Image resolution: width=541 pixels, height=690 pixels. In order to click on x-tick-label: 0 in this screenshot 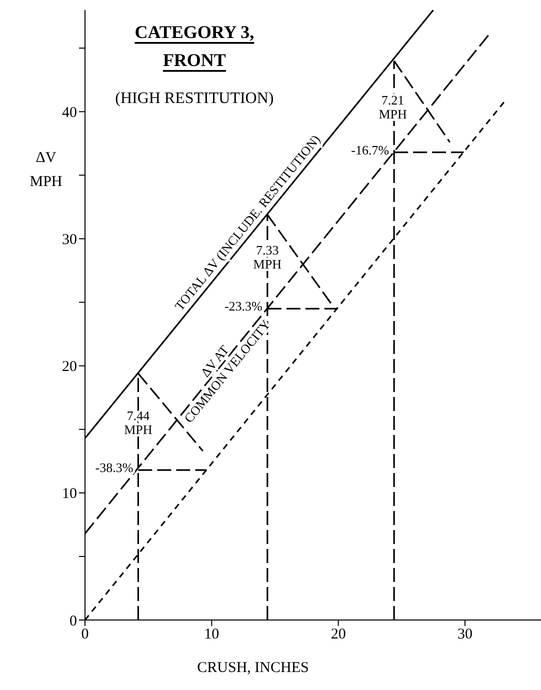, I will do `click(85, 634)`.